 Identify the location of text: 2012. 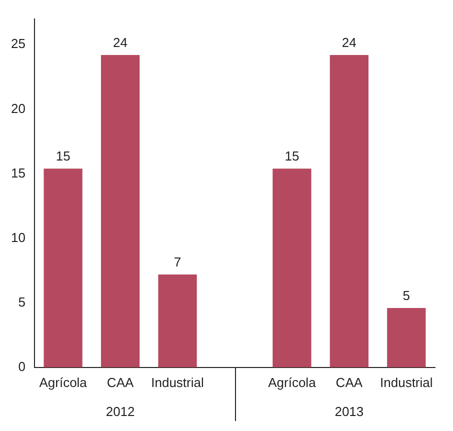
(120, 412).